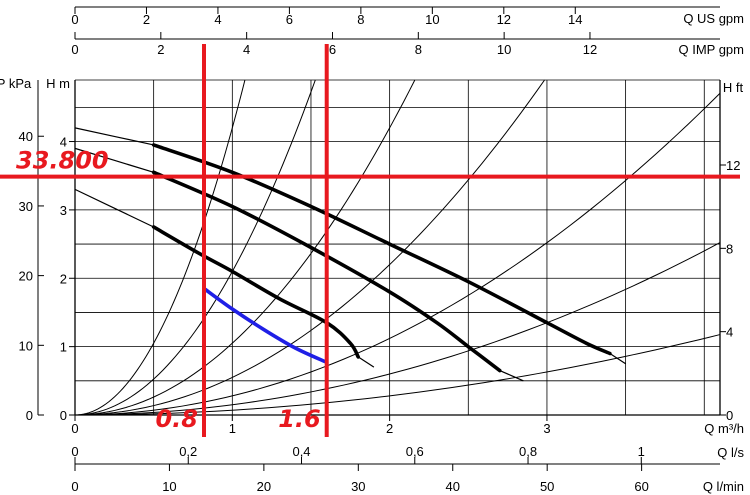 The height and width of the screenshot is (495, 750). Describe the element at coordinates (289, 19) in the screenshot. I see `q-us-gpm-axis-tick-label: 6` at that location.